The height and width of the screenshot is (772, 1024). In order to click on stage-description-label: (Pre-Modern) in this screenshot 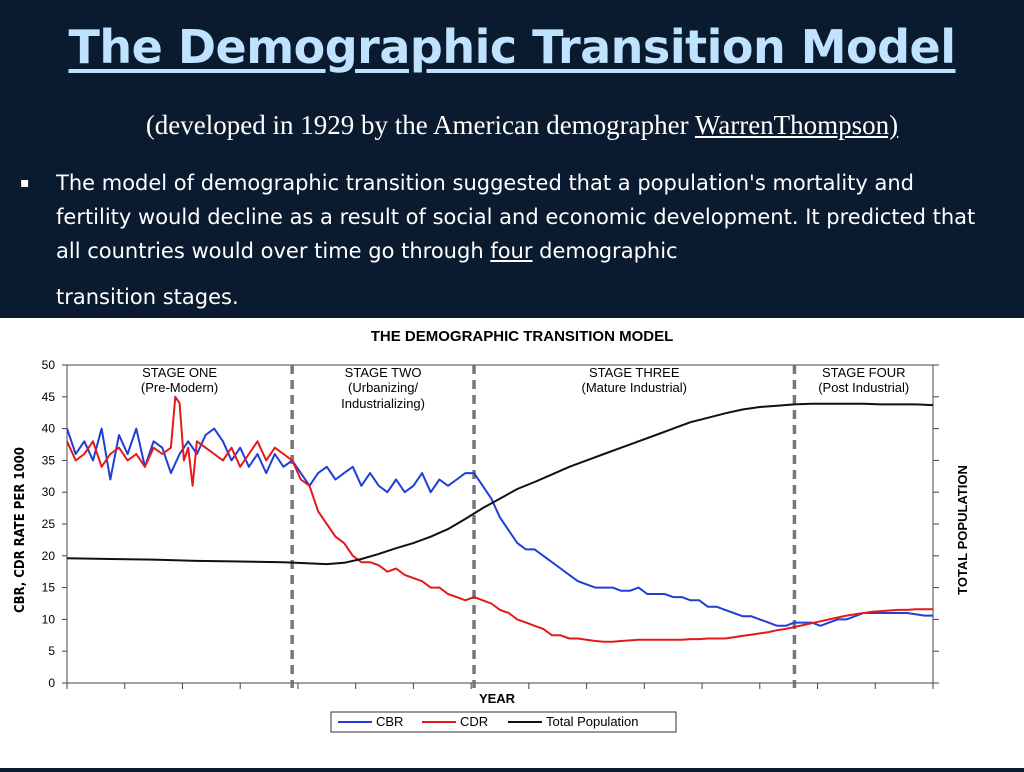, I will do `click(179, 387)`.